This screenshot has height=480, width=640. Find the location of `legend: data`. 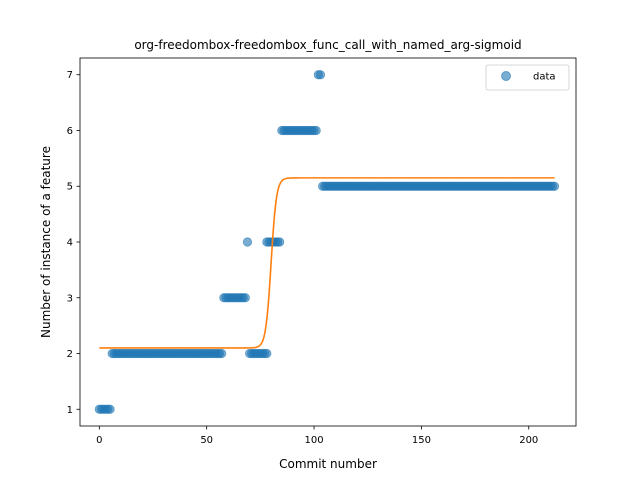

legend: data is located at coordinates (527, 77).